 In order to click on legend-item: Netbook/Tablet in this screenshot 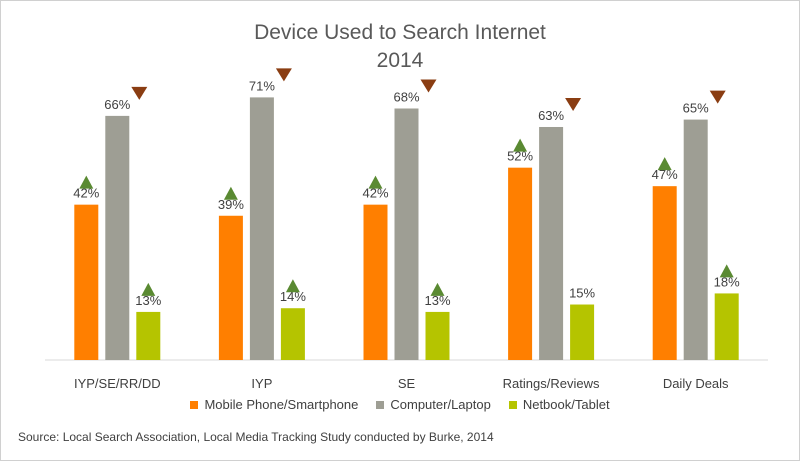, I will do `click(559, 404)`.